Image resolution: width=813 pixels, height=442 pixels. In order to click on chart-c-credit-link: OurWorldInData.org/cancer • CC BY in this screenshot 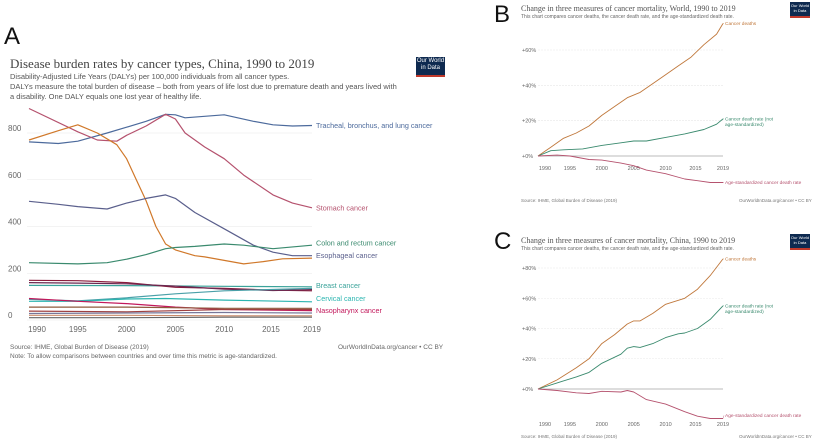, I will do `click(775, 436)`.